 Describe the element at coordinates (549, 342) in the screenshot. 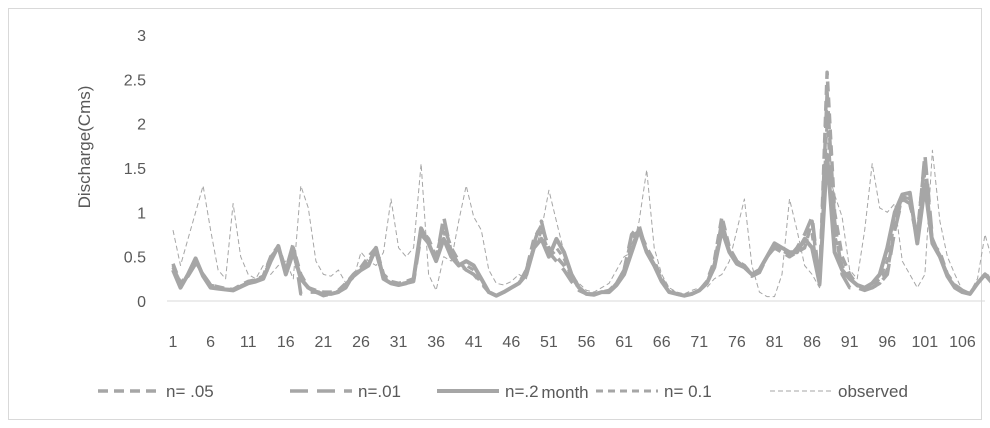

I see `x-tick-label: 51` at that location.